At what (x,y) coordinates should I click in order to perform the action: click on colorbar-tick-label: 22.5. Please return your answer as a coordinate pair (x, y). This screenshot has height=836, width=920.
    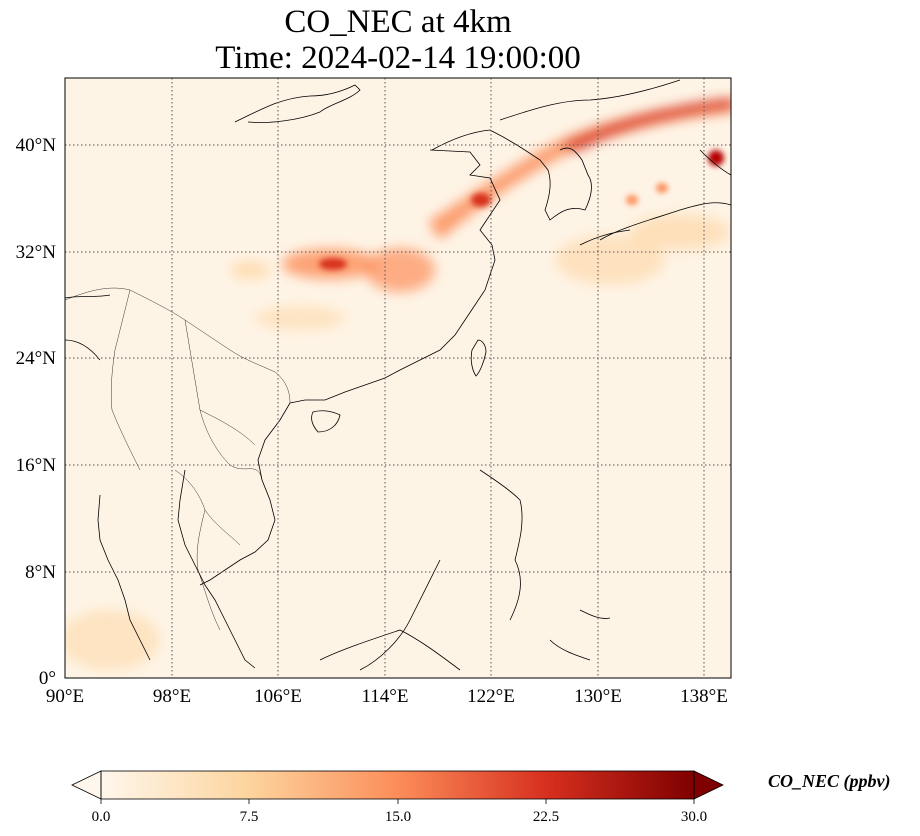
    Looking at the image, I should click on (546, 817).